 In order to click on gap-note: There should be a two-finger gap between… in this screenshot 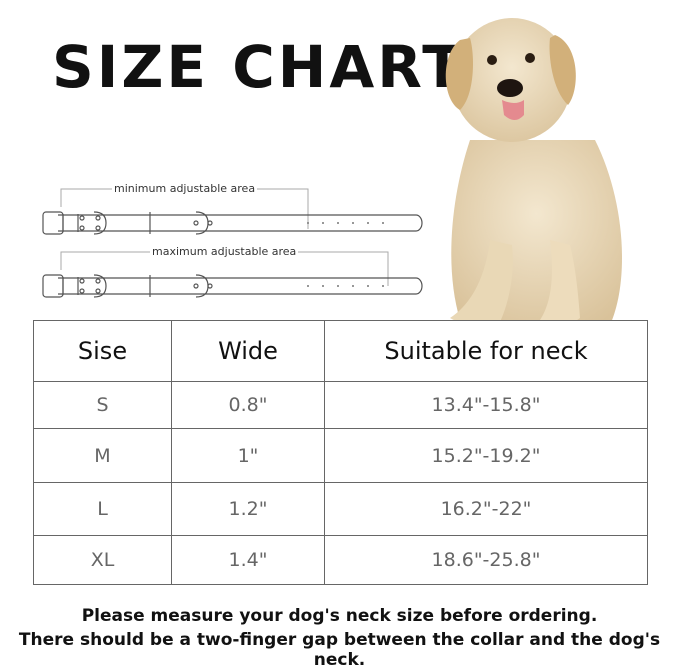, I will do `click(339, 650)`.